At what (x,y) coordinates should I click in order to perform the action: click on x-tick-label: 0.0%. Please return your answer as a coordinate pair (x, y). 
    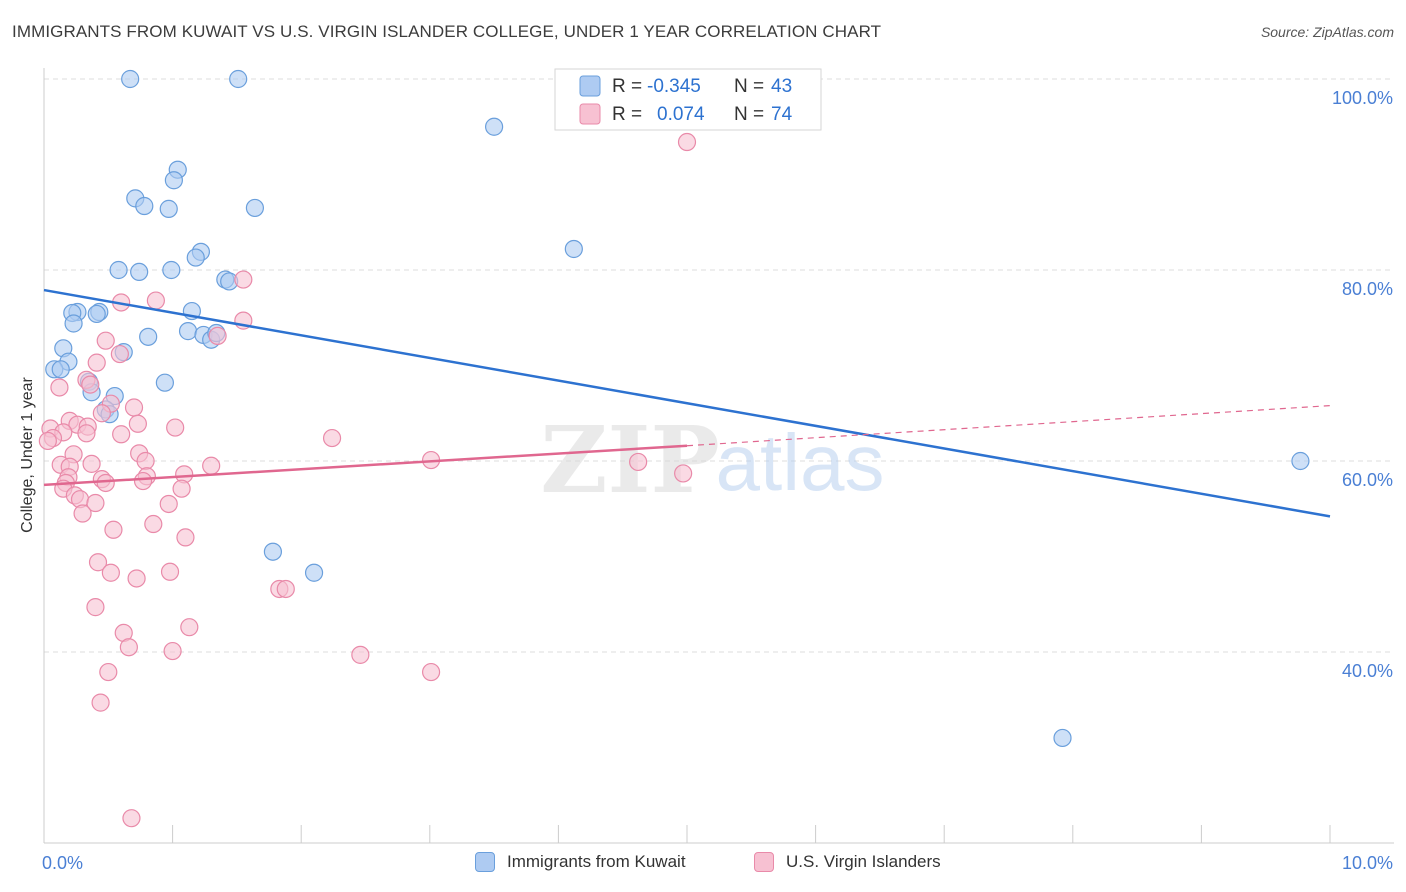
    Looking at the image, I should click on (62, 863).